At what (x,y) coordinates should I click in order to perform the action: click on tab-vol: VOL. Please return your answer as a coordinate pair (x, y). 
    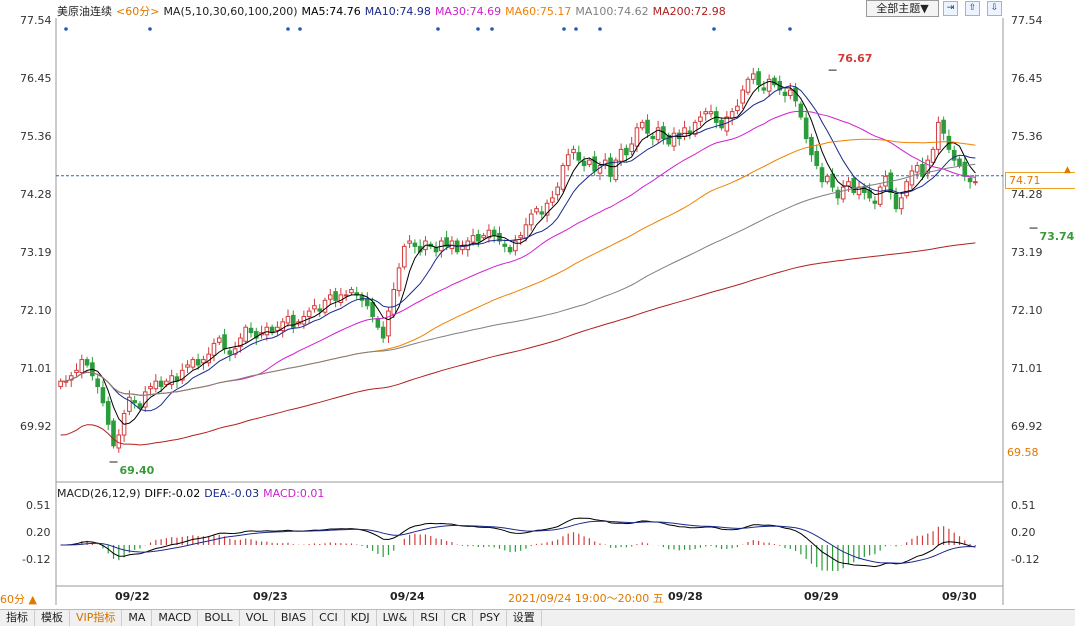
    Looking at the image, I should click on (257, 618).